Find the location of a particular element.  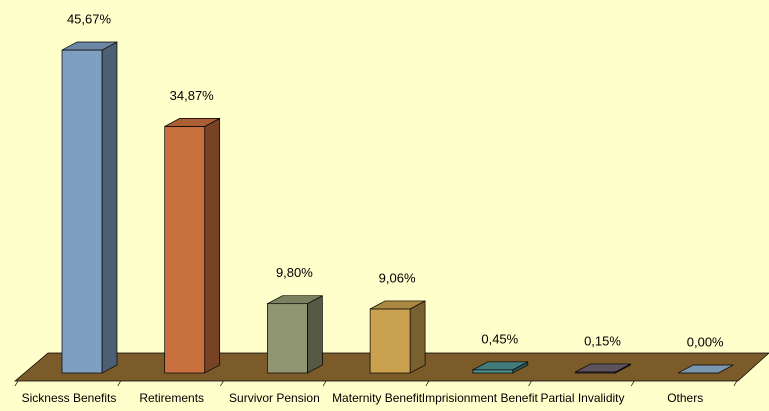

x-tick-label: Maternity Benefit is located at coordinates (377, 398).